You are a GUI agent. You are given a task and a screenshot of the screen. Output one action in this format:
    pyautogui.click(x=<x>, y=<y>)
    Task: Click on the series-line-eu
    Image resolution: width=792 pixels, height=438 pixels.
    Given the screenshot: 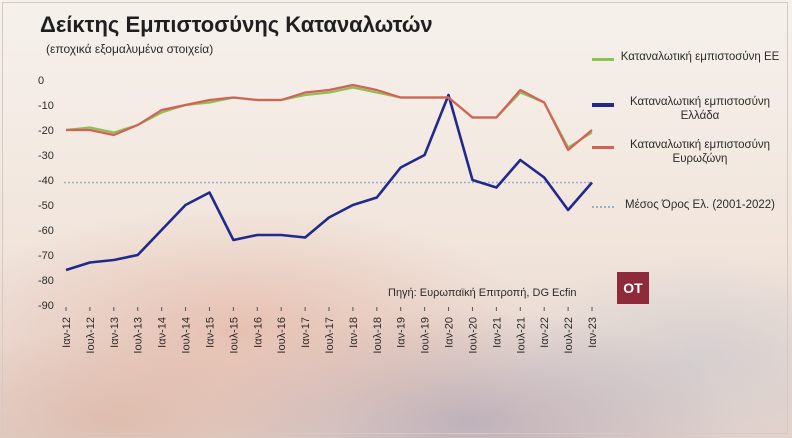 What is the action you would take?
    pyautogui.click(x=329, y=117)
    